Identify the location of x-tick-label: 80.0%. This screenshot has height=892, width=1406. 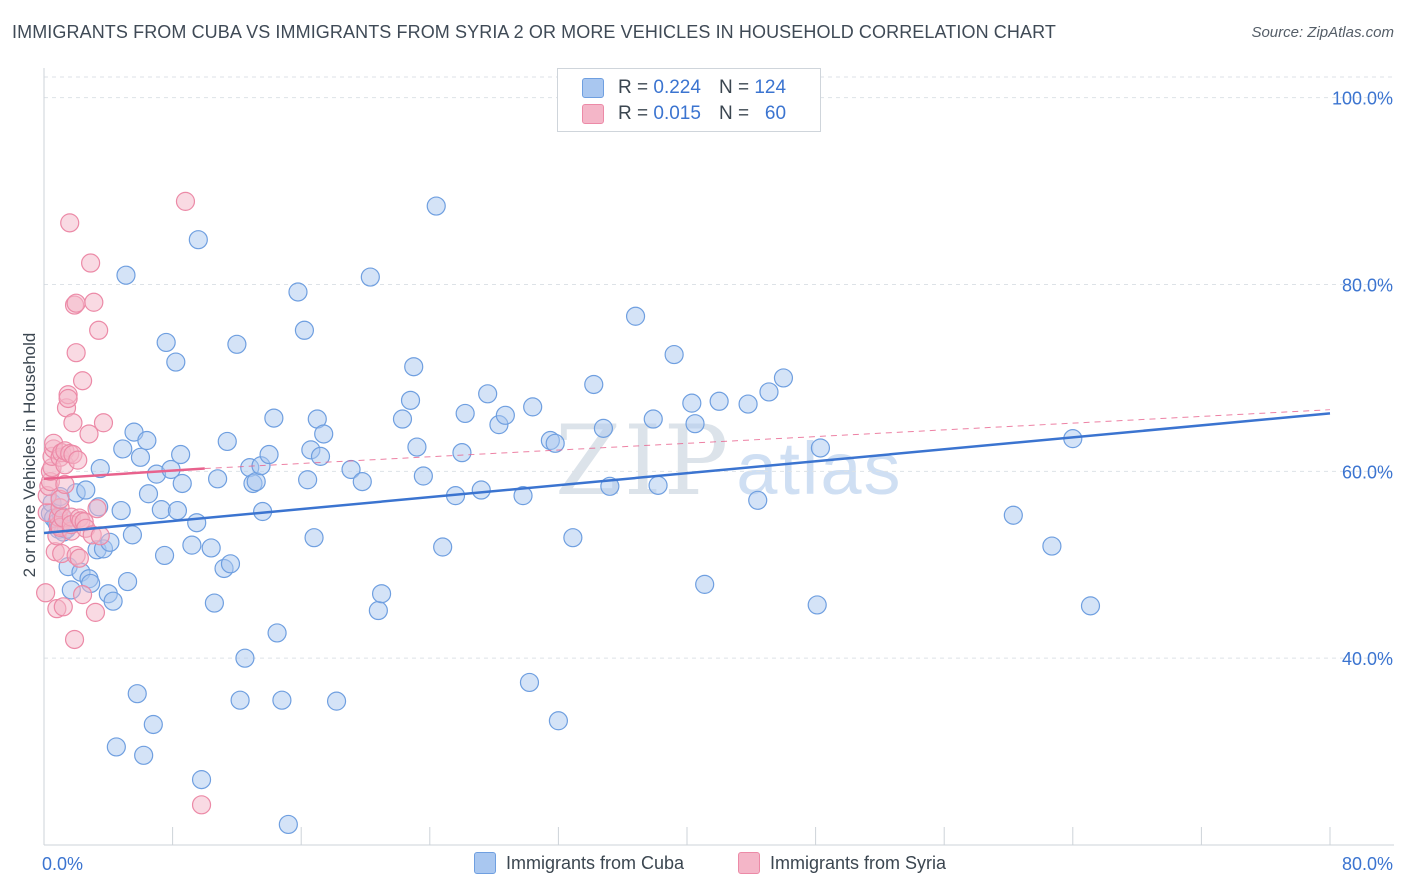
(1367, 864).